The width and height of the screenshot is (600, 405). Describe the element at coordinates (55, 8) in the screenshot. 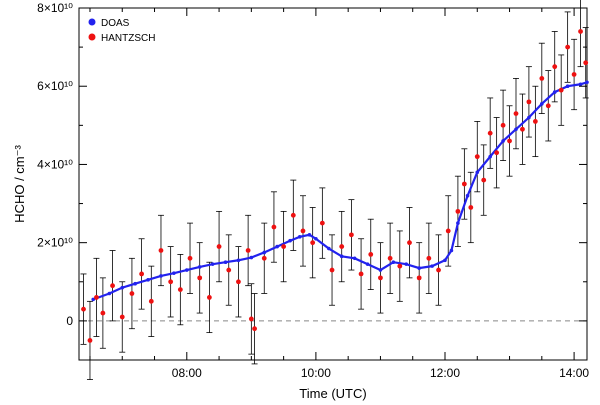

I see `y-tick-label: 8×10¹⁰` at that location.